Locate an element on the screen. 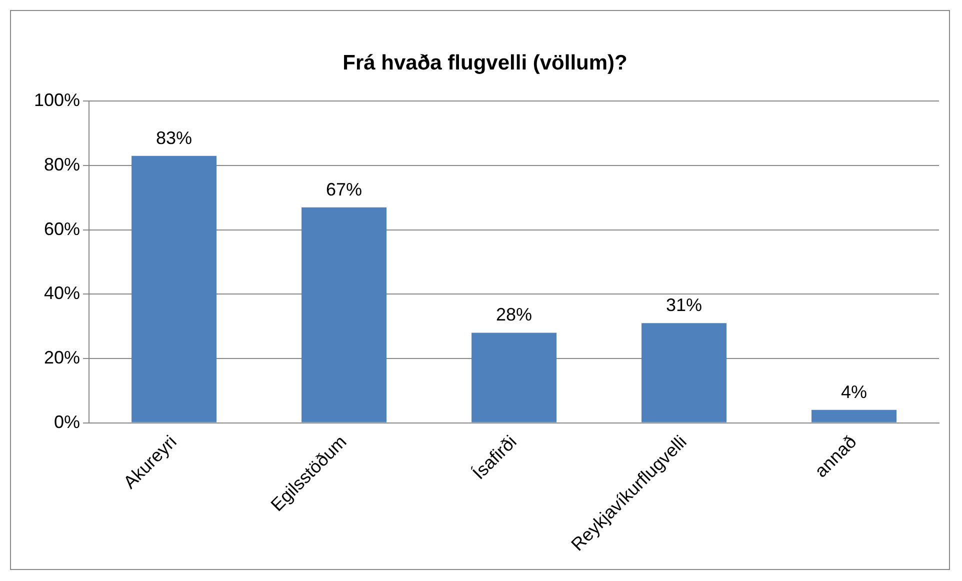 The height and width of the screenshot is (581, 962). y-tick-label: 100% is located at coordinates (57, 100).